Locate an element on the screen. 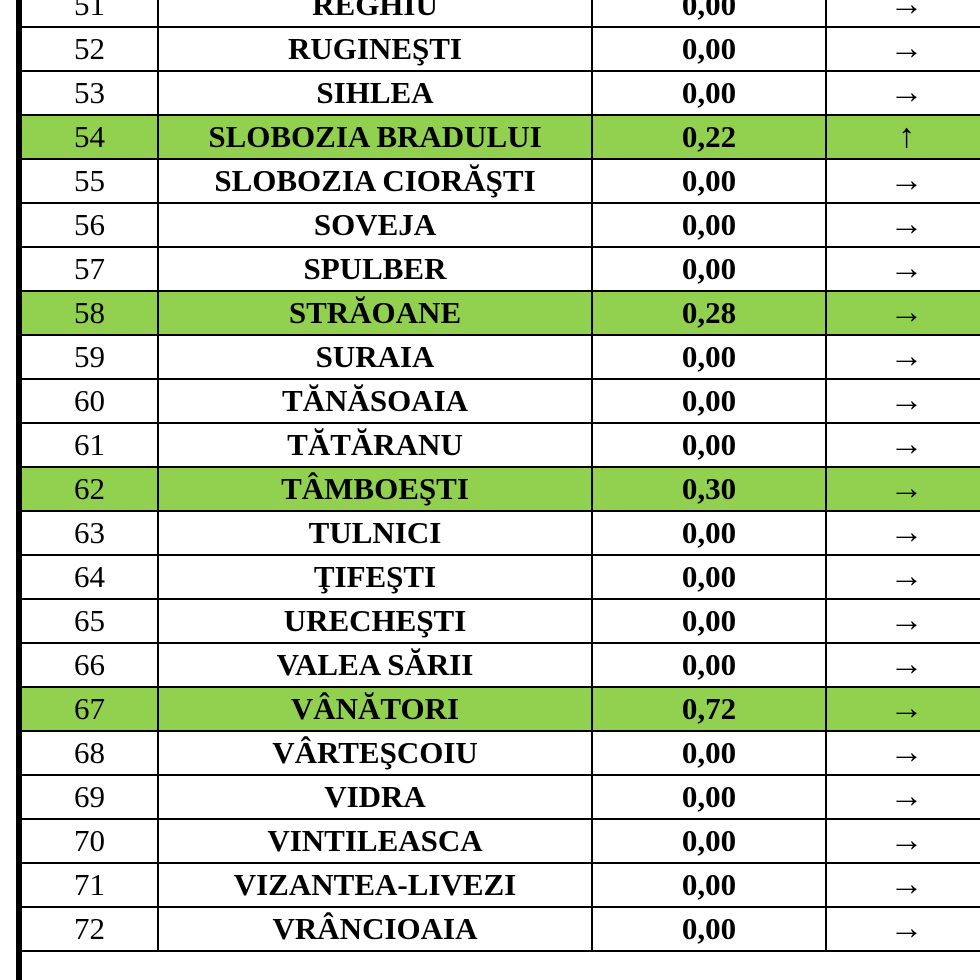 Image resolution: width=980 pixels, height=980 pixels. row-number: 53 is located at coordinates (89, 93).